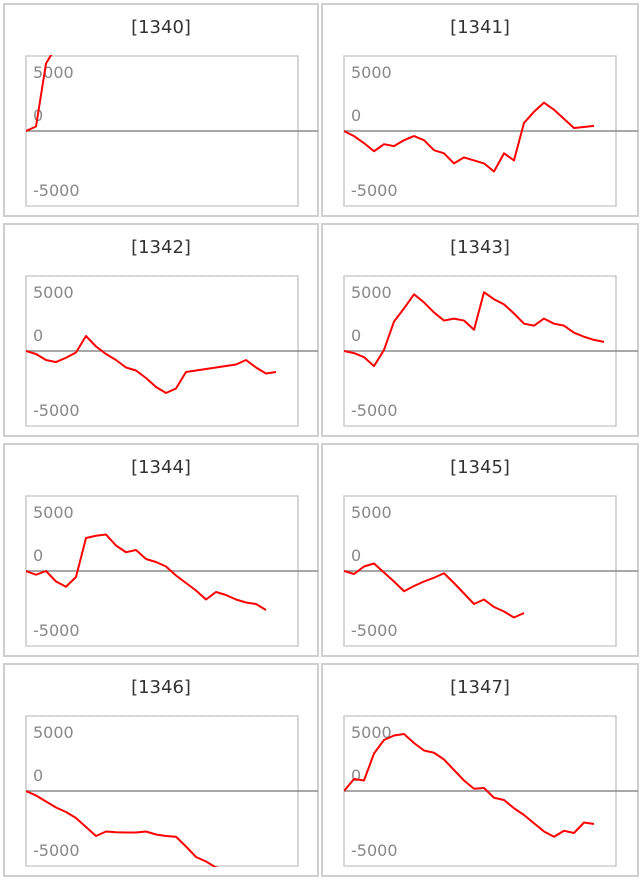 Image resolution: width=644 pixels, height=880 pixels. I want to click on chart-panel: [1346] -5000 0 5000, so click(161, 770).